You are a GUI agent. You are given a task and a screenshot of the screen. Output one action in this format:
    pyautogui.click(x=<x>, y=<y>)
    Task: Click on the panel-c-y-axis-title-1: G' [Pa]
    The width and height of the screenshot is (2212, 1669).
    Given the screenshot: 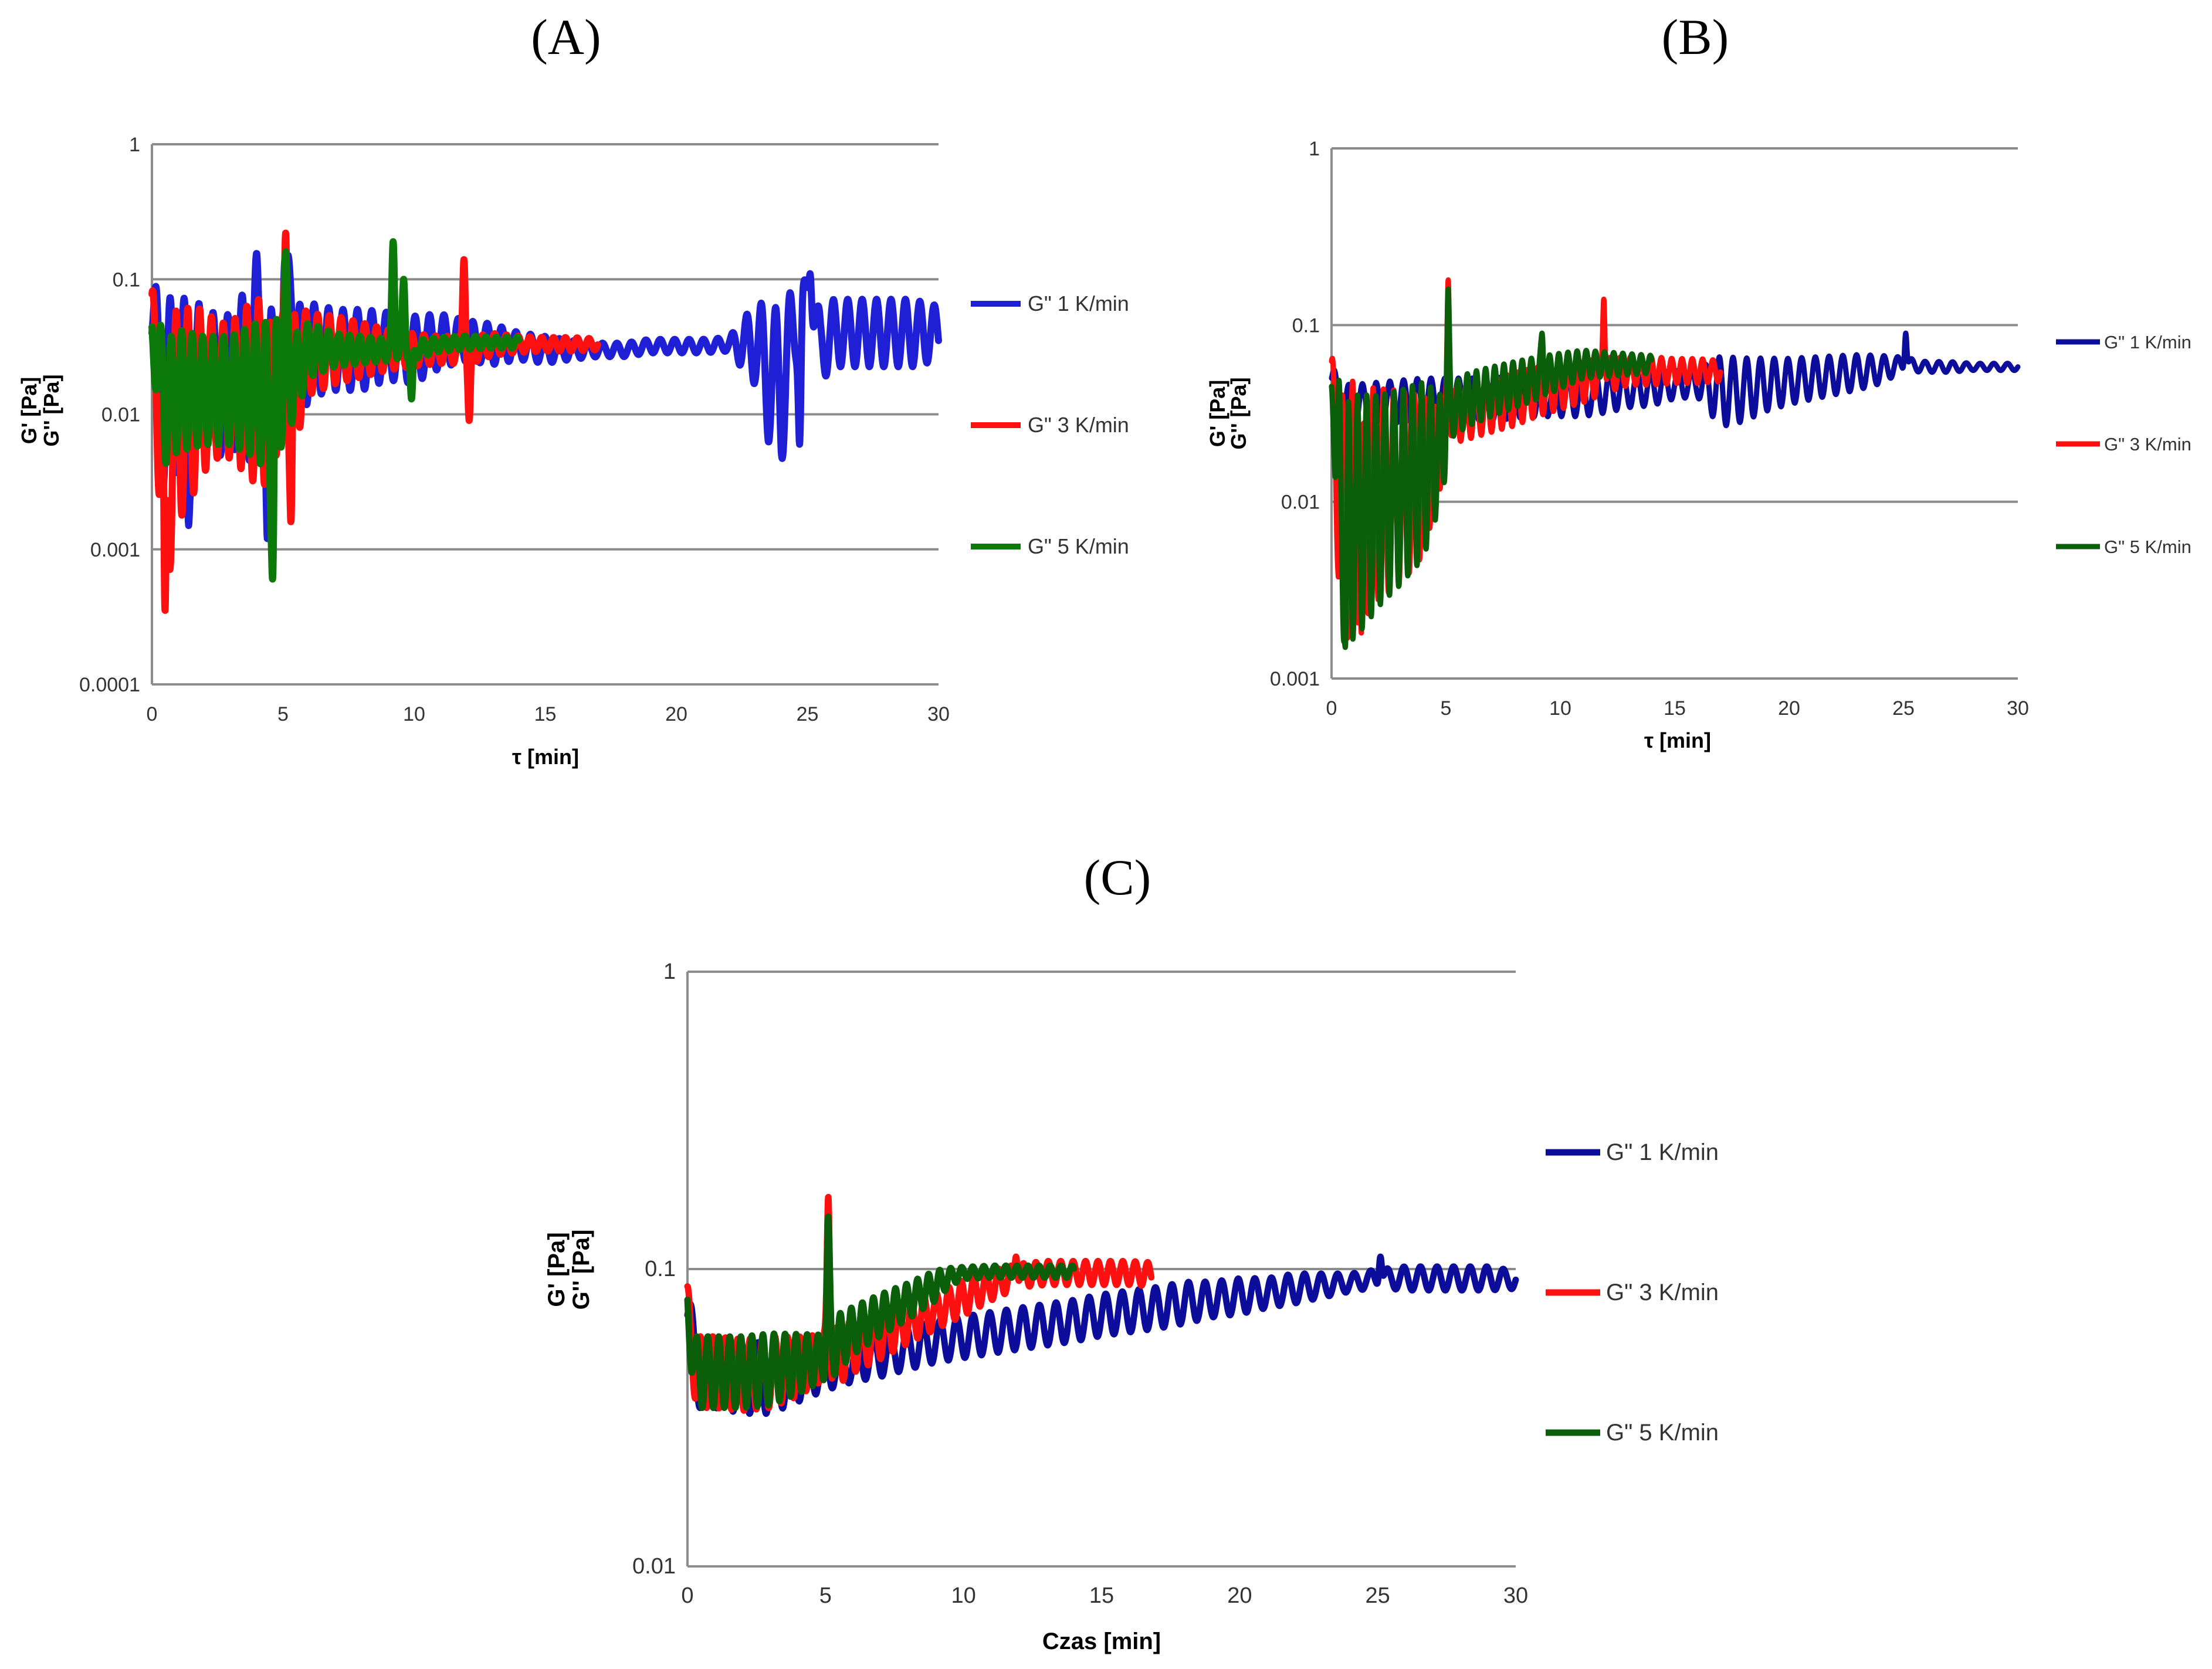 What is the action you would take?
    pyautogui.click(x=557, y=1269)
    